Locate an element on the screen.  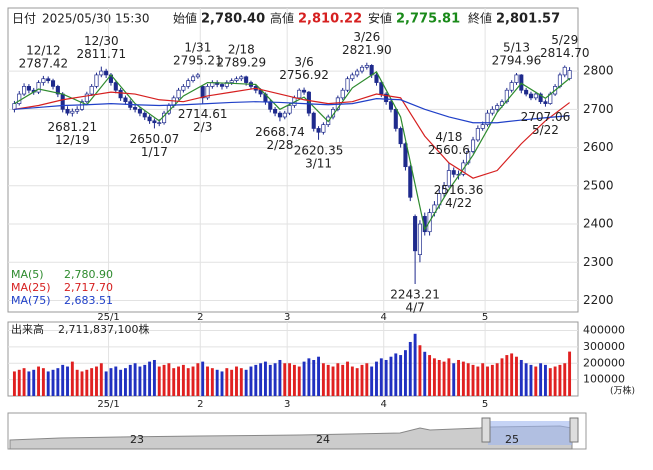
annotation-date: 3/26 is located at coordinates (366, 37).